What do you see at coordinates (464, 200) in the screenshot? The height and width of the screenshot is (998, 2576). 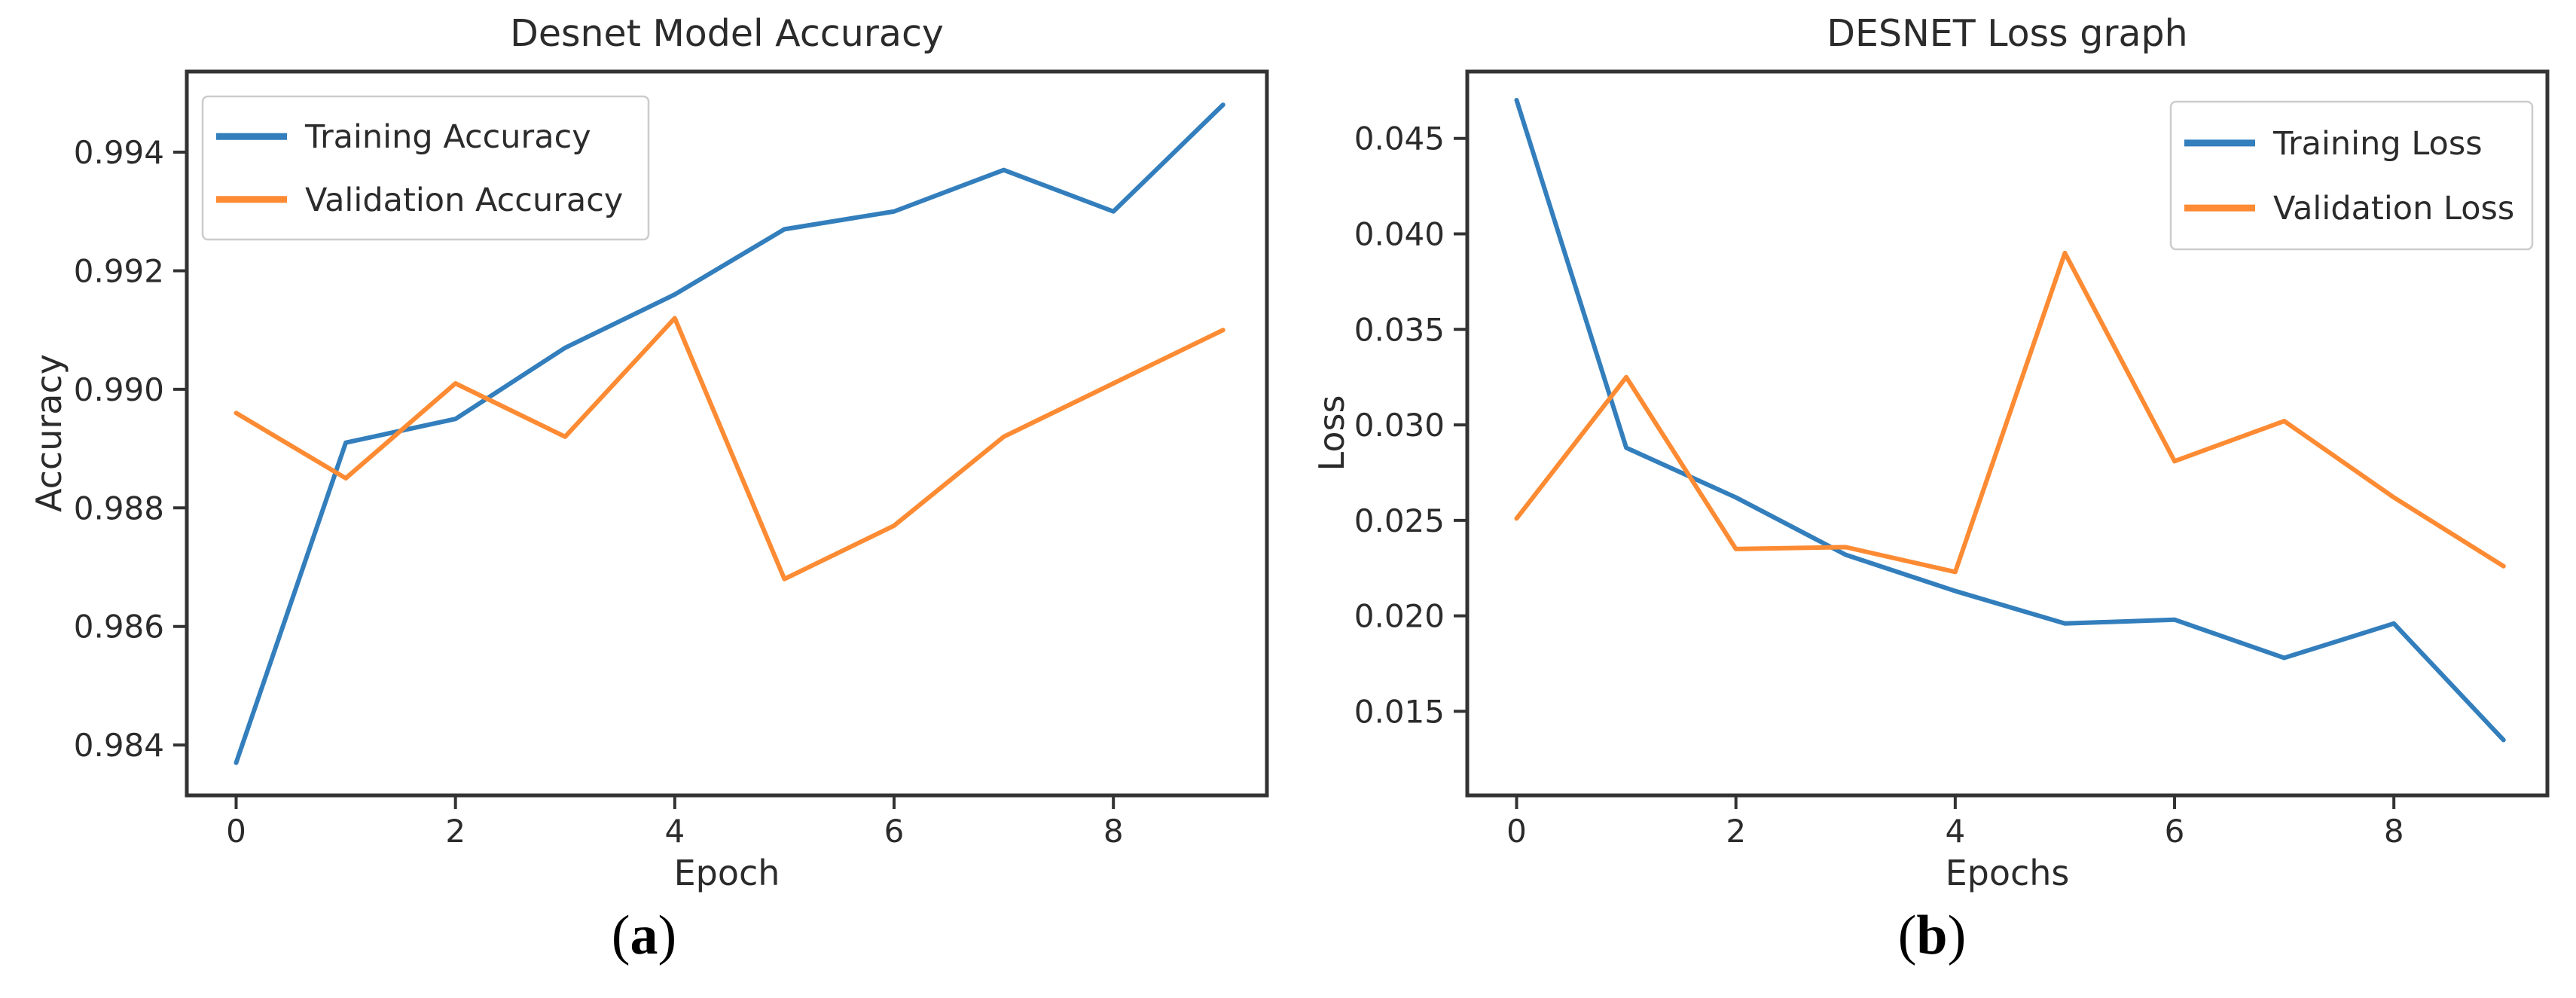 I see `legend-label-validation-accuracy: Validation Accuracy` at bounding box center [464, 200].